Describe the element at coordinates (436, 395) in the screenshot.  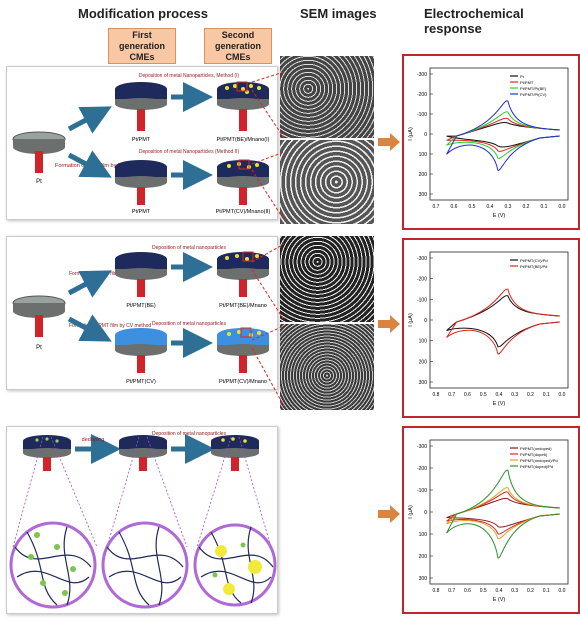
I see `x-tick-label: 0.8` at that location.